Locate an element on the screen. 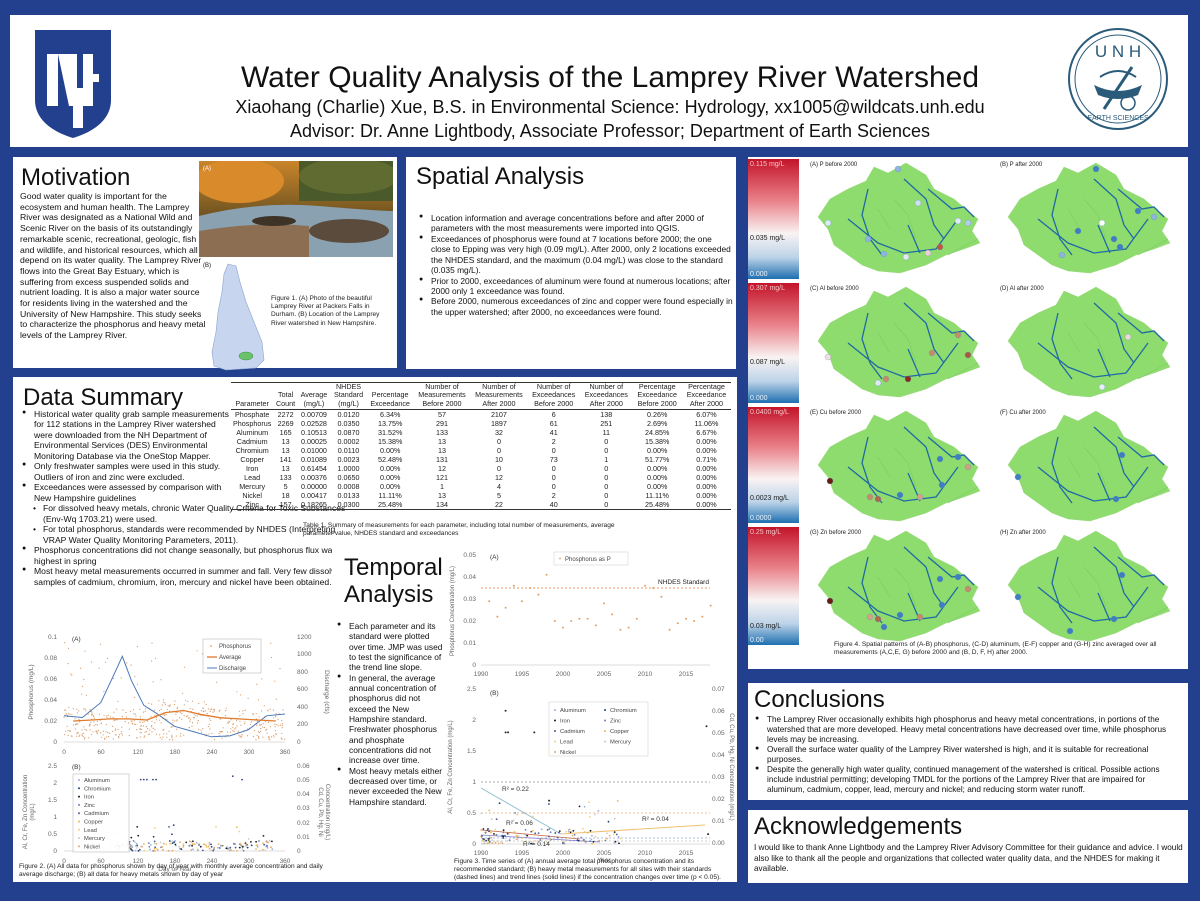 The width and height of the screenshot is (1200, 901). table-cell: 2272 is located at coordinates (285, 414).